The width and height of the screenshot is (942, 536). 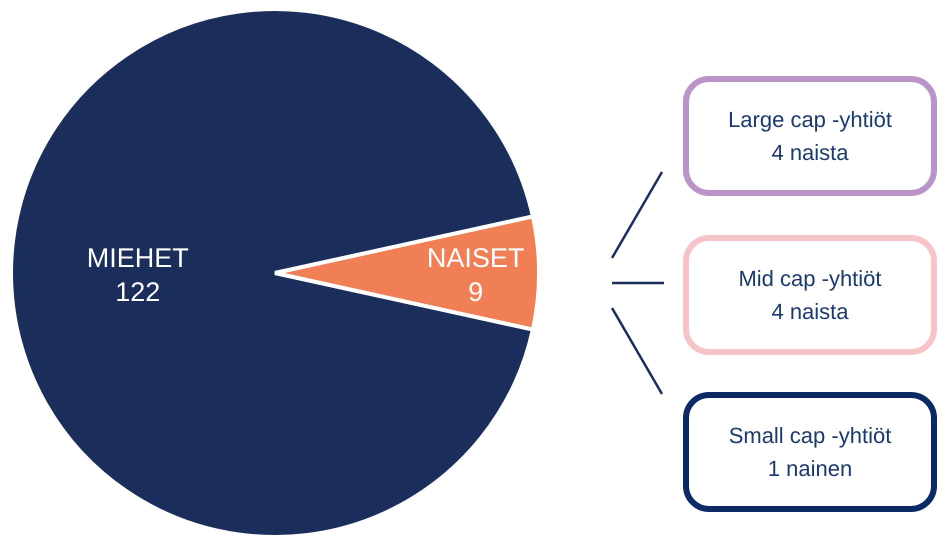 I want to click on slice-label: NAISET, so click(x=475, y=258).